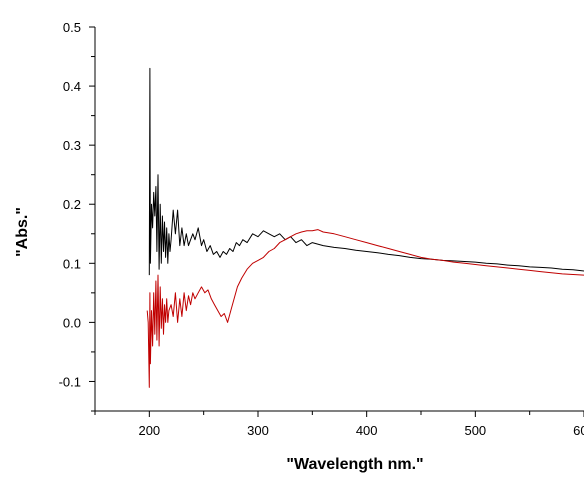 The width and height of the screenshot is (584, 485). I want to click on y-tick-label: 0.3, so click(72, 145).